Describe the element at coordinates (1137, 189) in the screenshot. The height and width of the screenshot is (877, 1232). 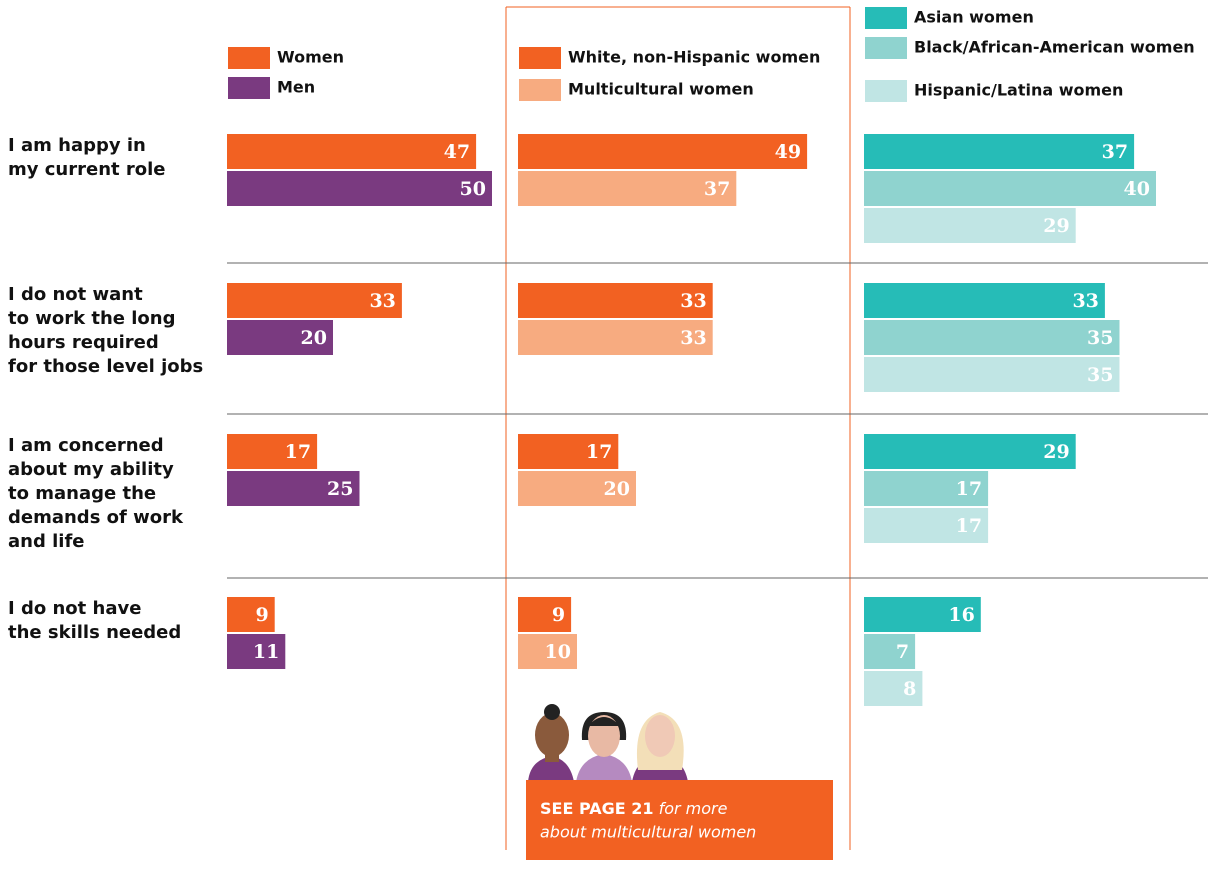
I see `value-label: 40` at that location.